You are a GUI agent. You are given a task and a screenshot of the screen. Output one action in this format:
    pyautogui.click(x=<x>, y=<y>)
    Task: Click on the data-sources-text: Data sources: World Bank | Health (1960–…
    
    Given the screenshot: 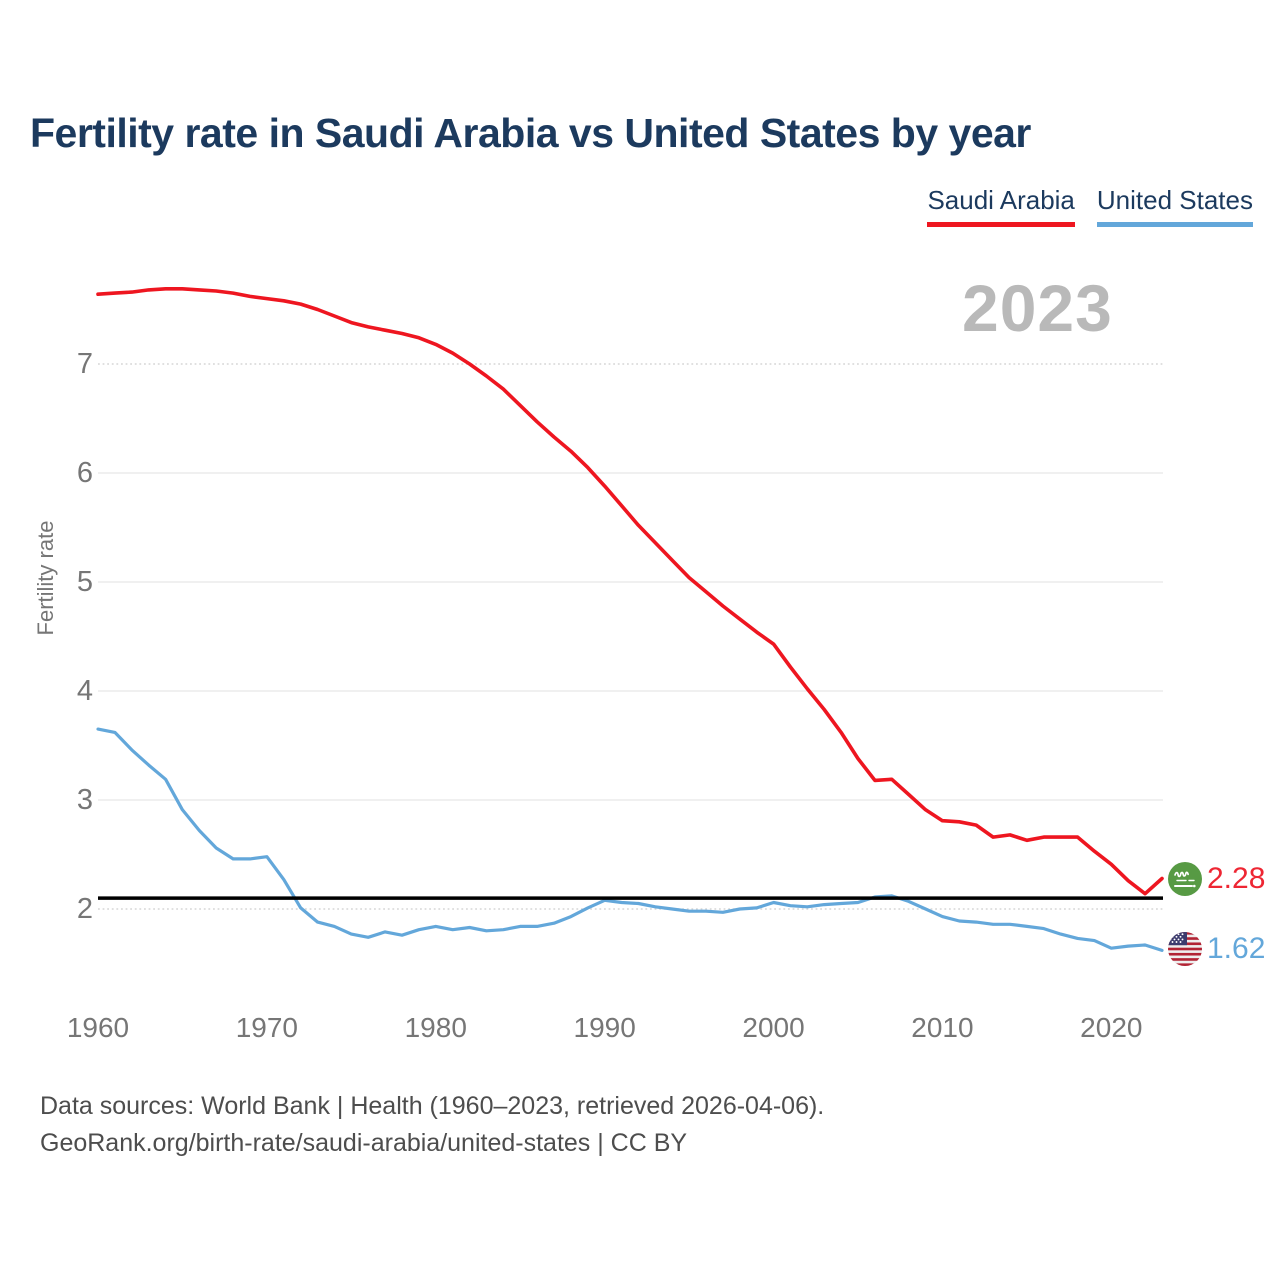 What is the action you would take?
    pyautogui.click(x=432, y=1106)
    